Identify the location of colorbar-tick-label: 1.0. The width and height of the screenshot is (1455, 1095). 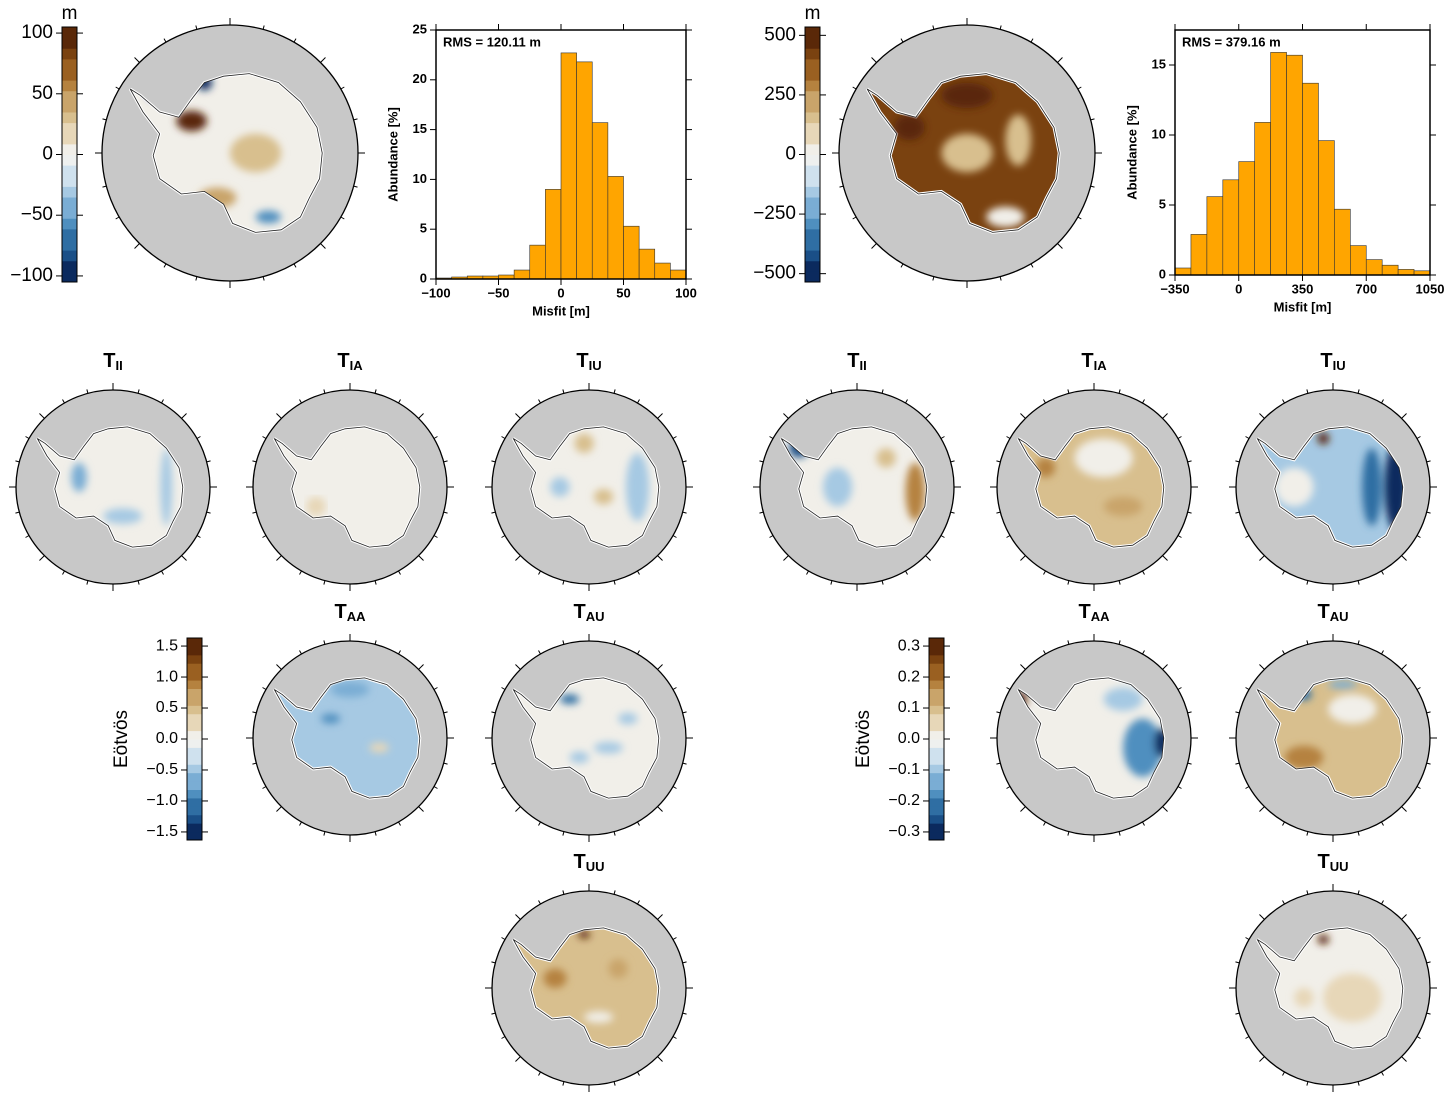
(167, 676).